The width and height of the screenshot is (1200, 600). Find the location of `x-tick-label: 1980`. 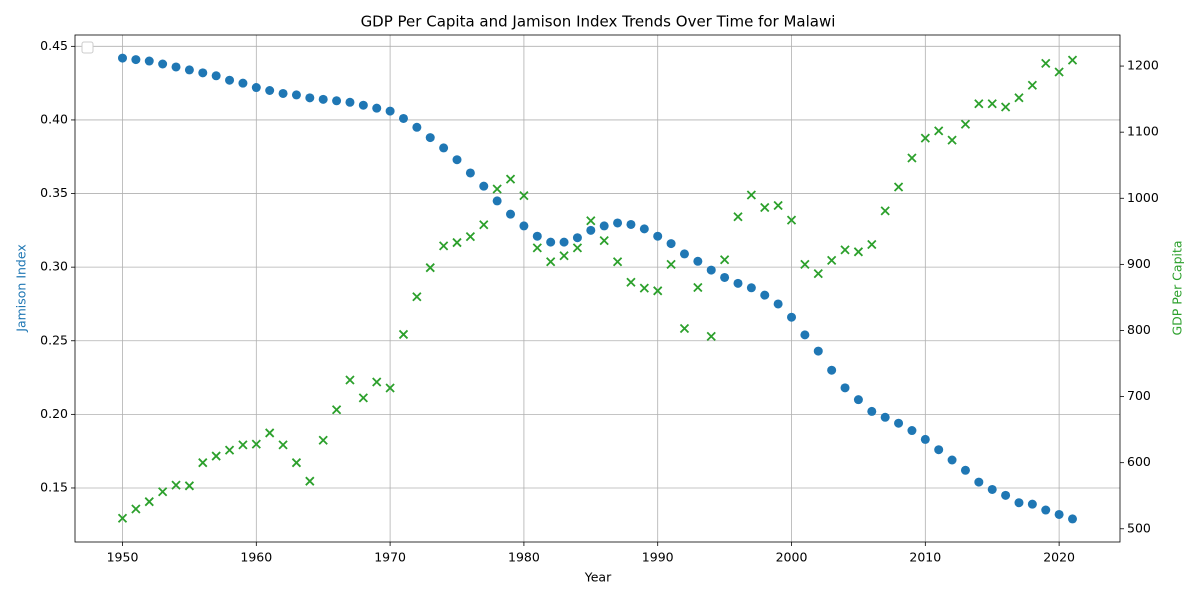

x-tick-label: 1980 is located at coordinates (524, 557).